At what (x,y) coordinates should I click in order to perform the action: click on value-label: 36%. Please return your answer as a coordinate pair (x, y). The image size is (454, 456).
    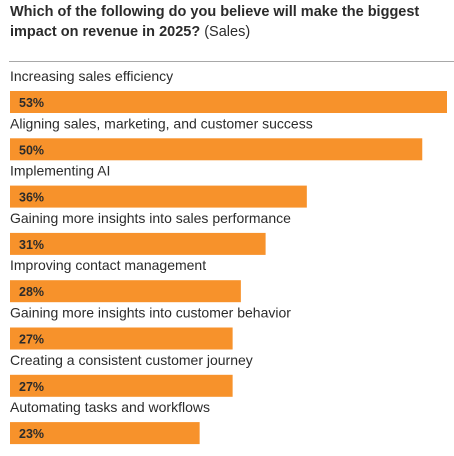
    Looking at the image, I should click on (31, 198).